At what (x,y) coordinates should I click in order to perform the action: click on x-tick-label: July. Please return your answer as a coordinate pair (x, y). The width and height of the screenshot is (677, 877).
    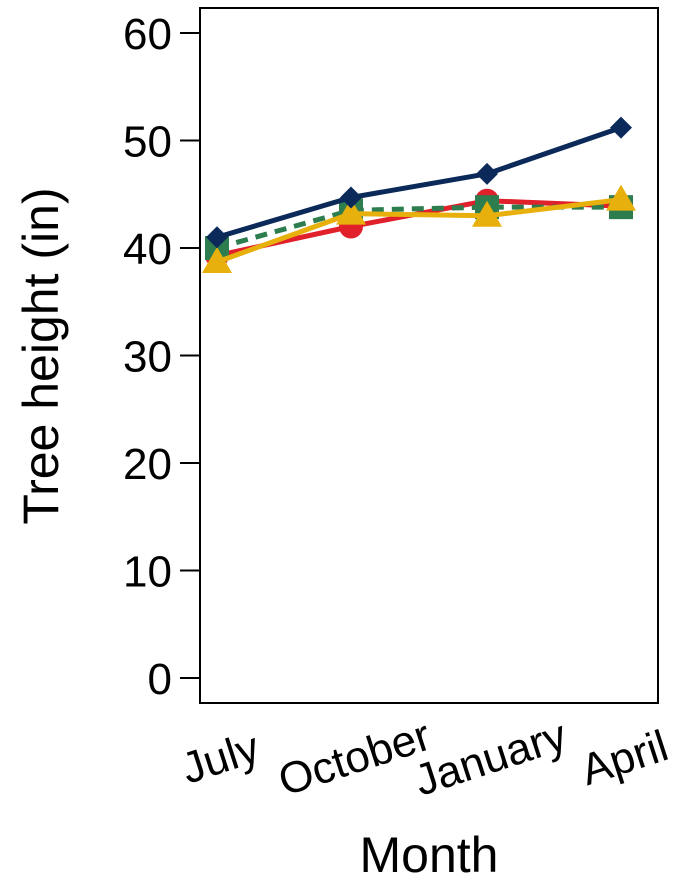
    Looking at the image, I should click on (221, 758).